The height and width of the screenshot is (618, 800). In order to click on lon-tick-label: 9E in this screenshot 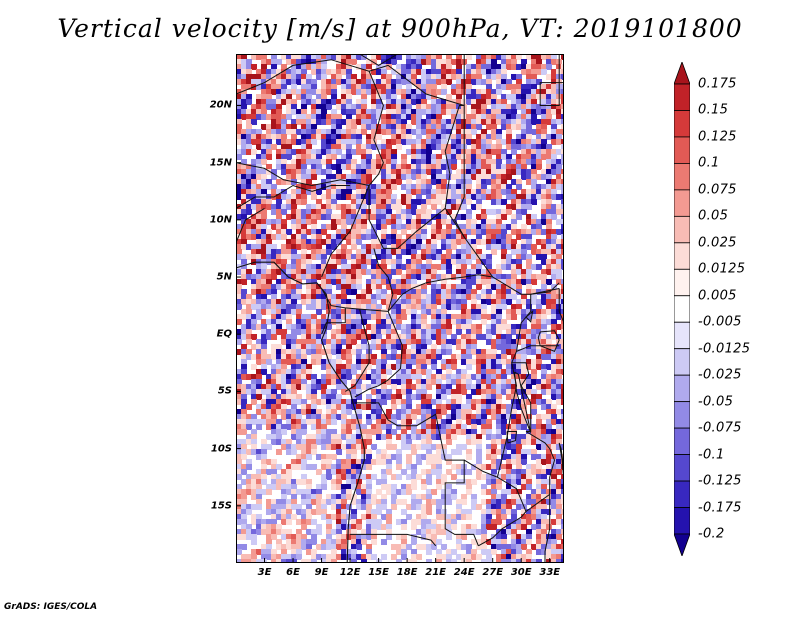, I will do `click(321, 572)`.